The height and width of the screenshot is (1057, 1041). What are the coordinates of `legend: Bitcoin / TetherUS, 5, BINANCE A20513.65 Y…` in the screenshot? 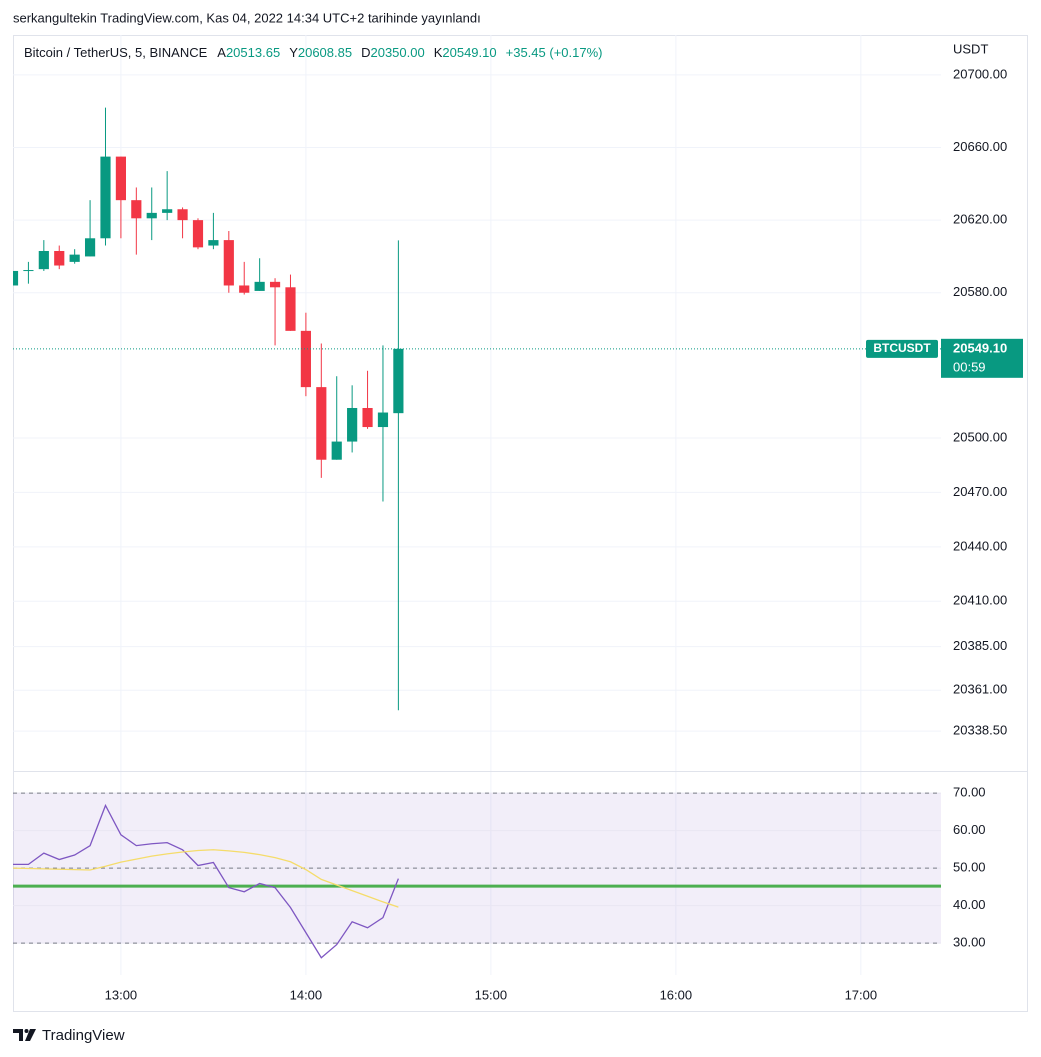 It's located at (313, 52).